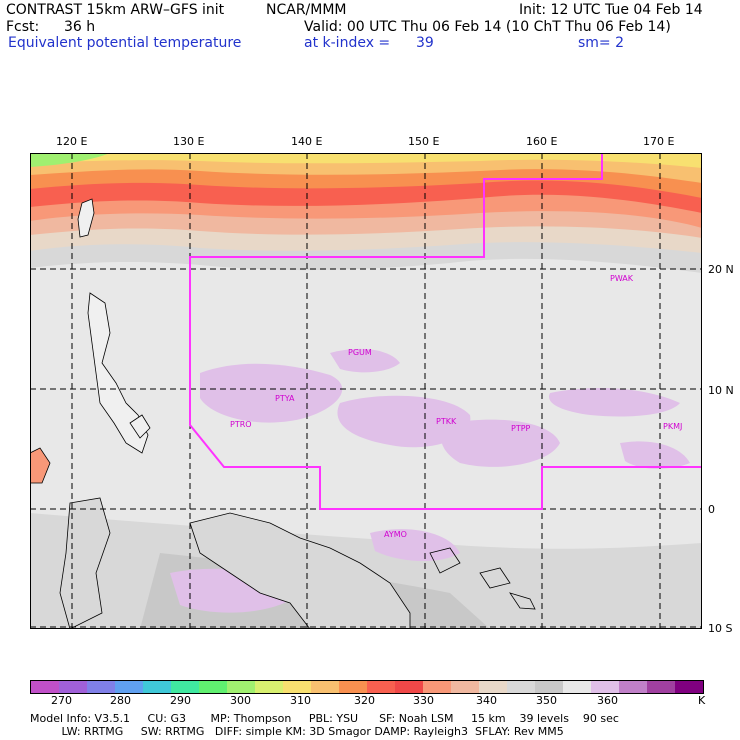  What do you see at coordinates (721, 269) in the screenshot?
I see `lat-label-20n: 20 N` at bounding box center [721, 269].